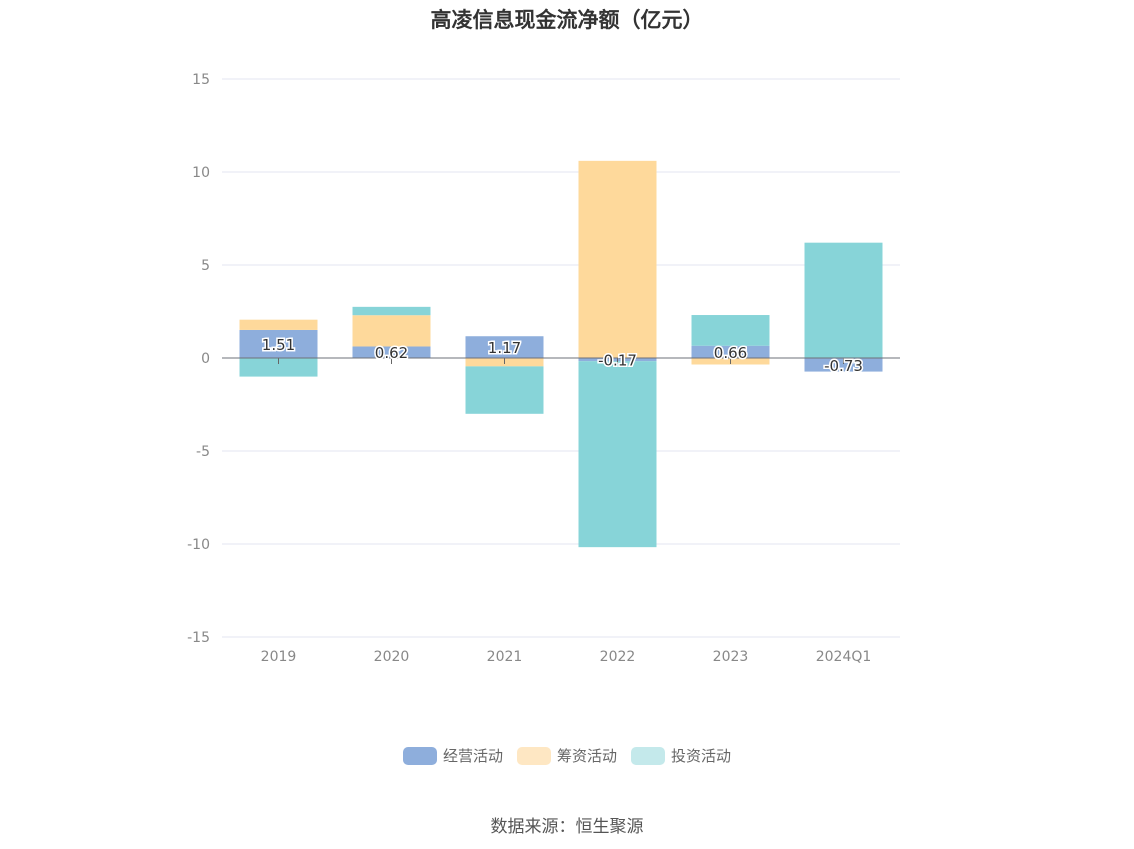 The width and height of the screenshot is (1134, 849). I want to click on chart-title: 高凌信息现金流净额（亿元）, so click(567, 20).